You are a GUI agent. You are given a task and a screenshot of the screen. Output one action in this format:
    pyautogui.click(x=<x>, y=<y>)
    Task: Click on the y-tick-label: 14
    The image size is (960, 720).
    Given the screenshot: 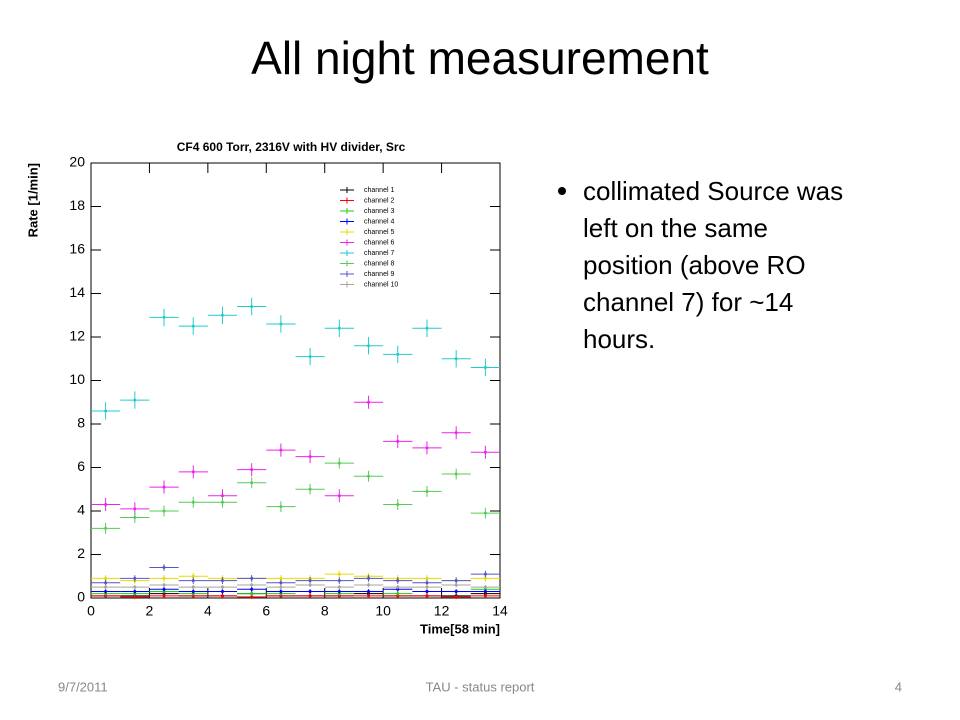 What is the action you would take?
    pyautogui.click(x=77, y=292)
    